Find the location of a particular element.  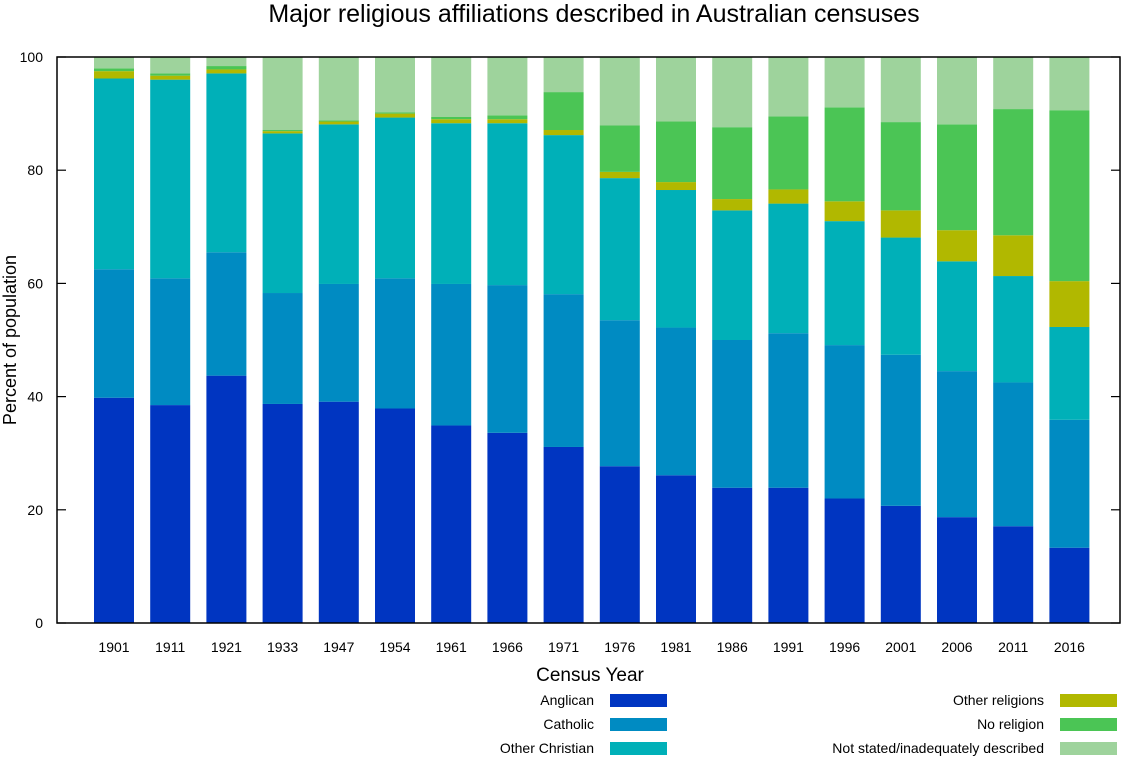

bar-segment-not-stated-inadequately-described-1911 is located at coordinates (170, 65).